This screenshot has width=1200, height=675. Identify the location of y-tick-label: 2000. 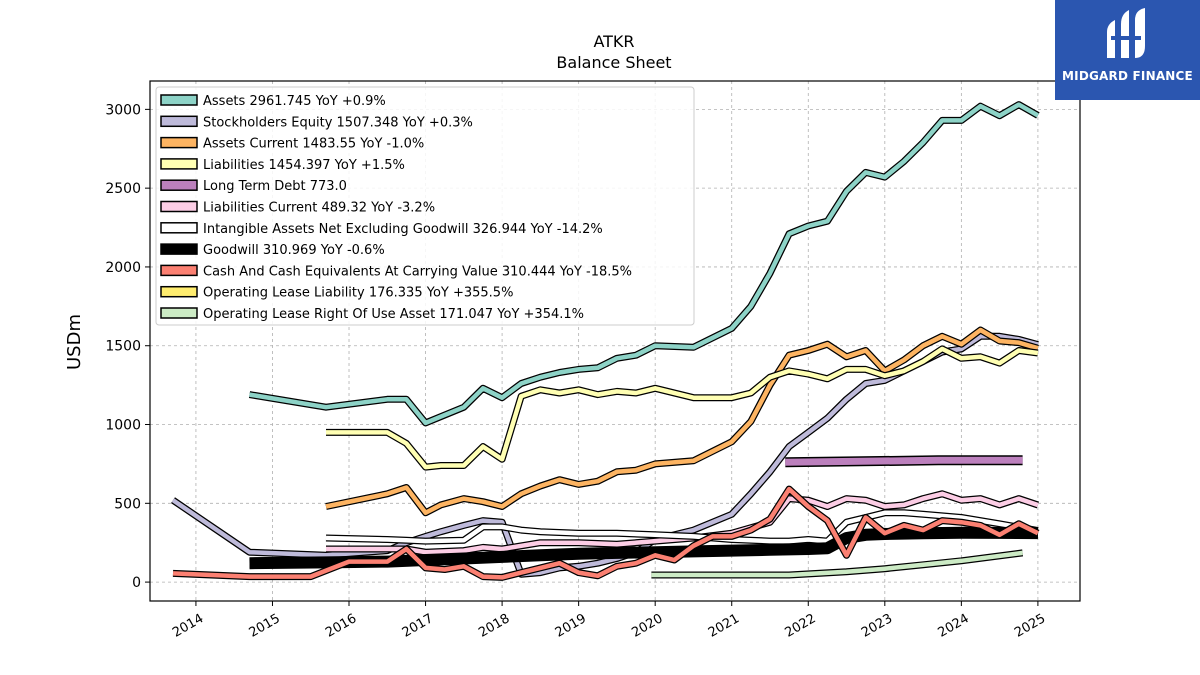
(123, 268).